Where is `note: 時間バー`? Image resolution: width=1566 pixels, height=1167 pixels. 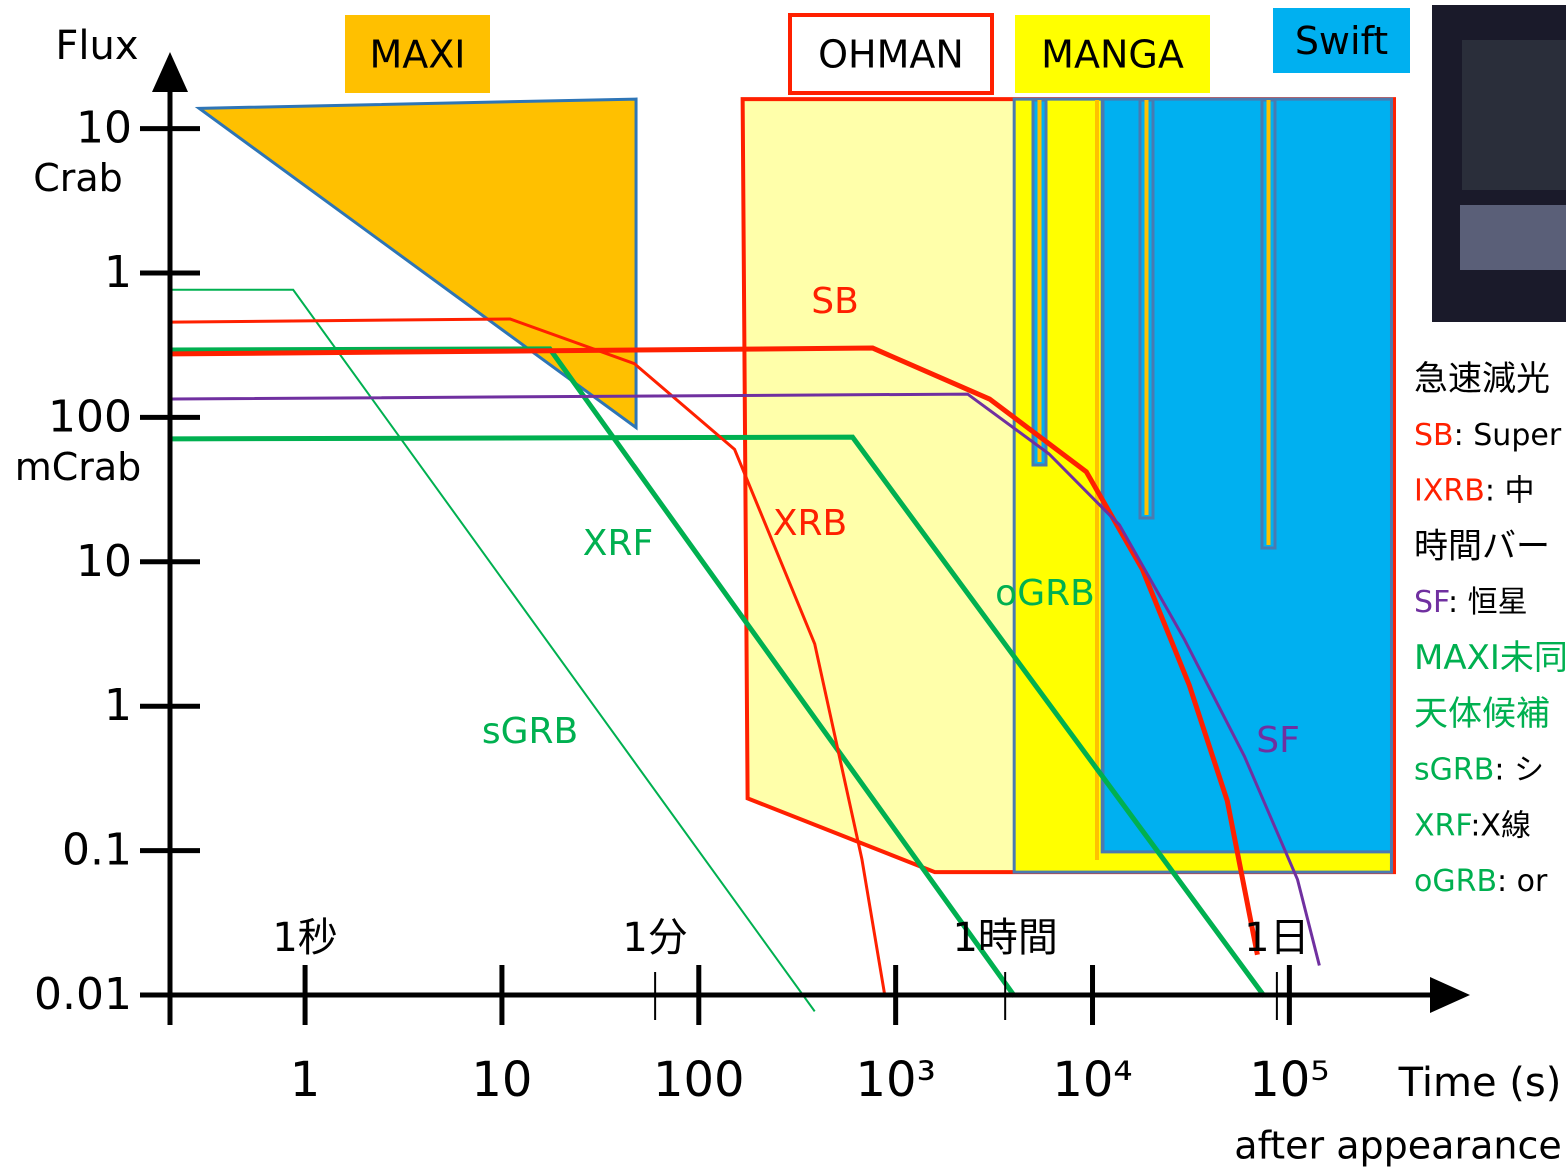
note: 時間バー is located at coordinates (1482, 546).